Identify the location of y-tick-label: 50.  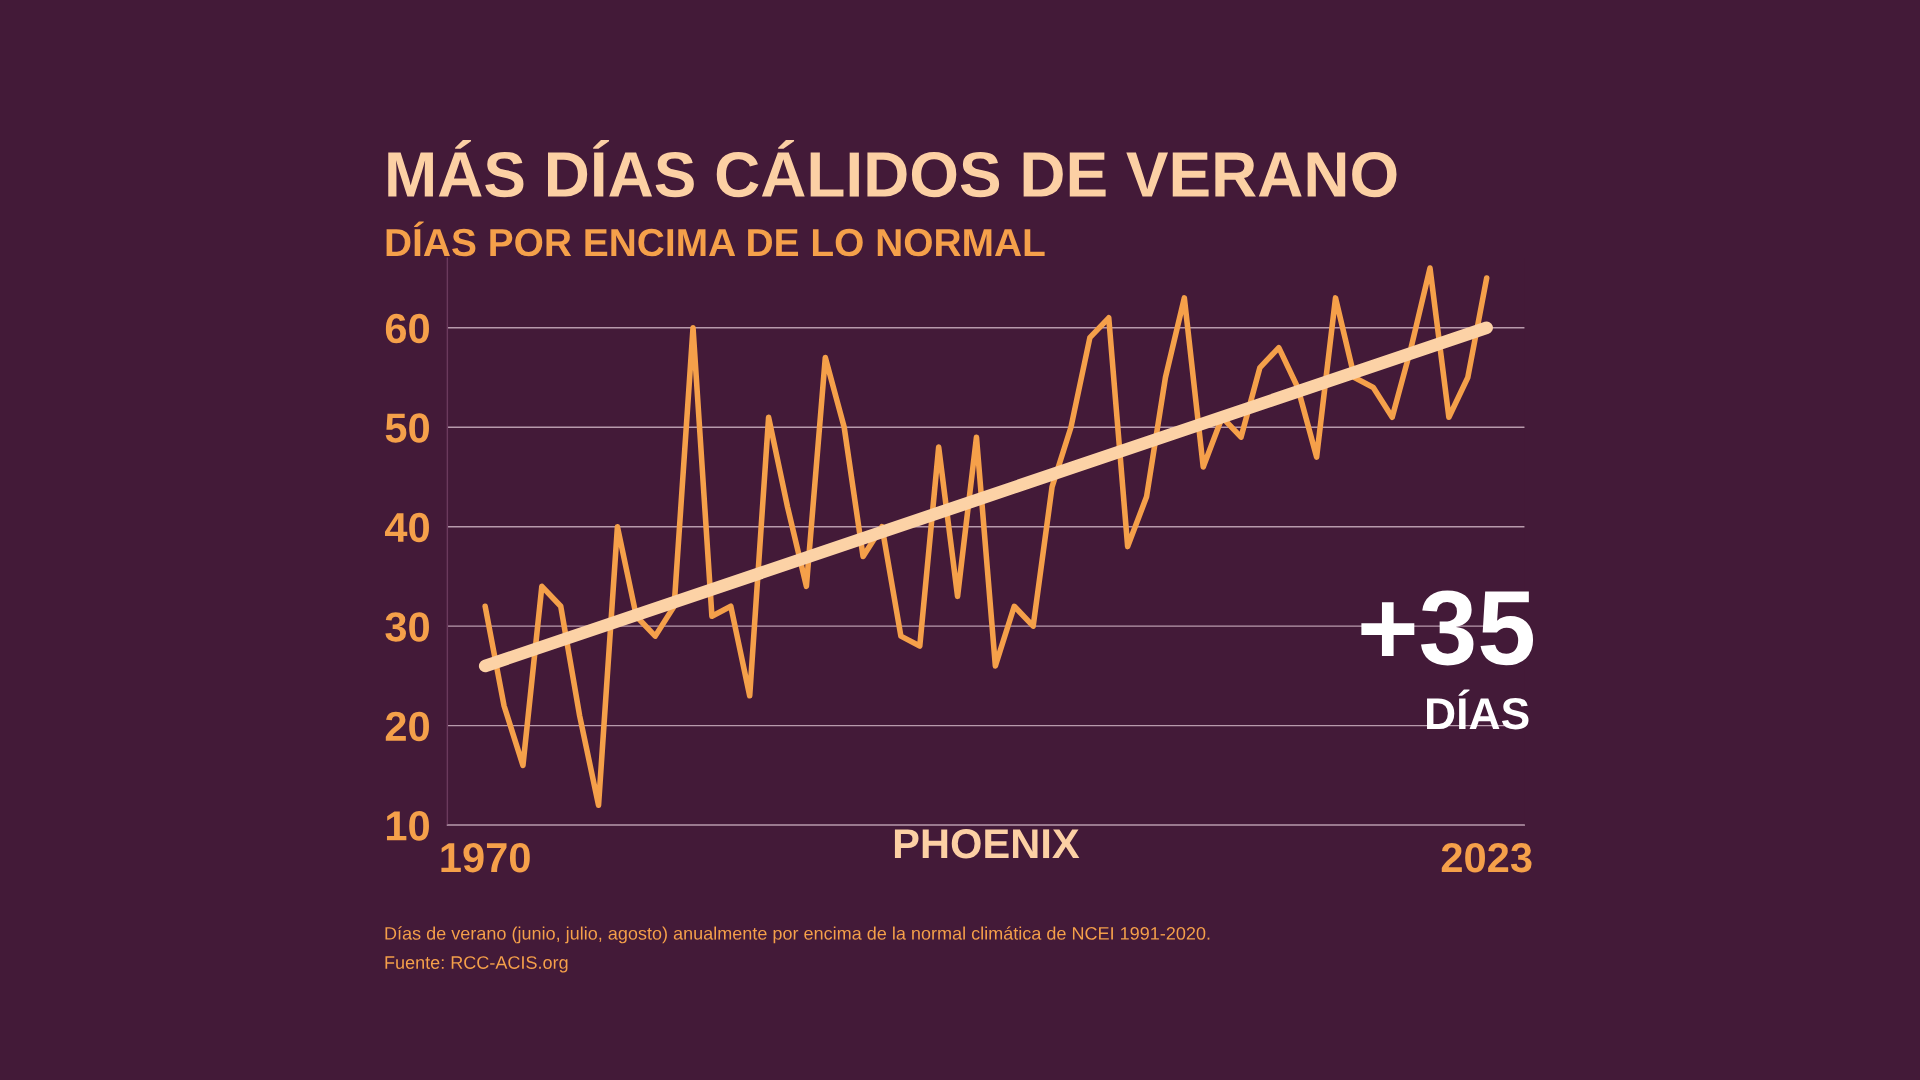
(407, 428).